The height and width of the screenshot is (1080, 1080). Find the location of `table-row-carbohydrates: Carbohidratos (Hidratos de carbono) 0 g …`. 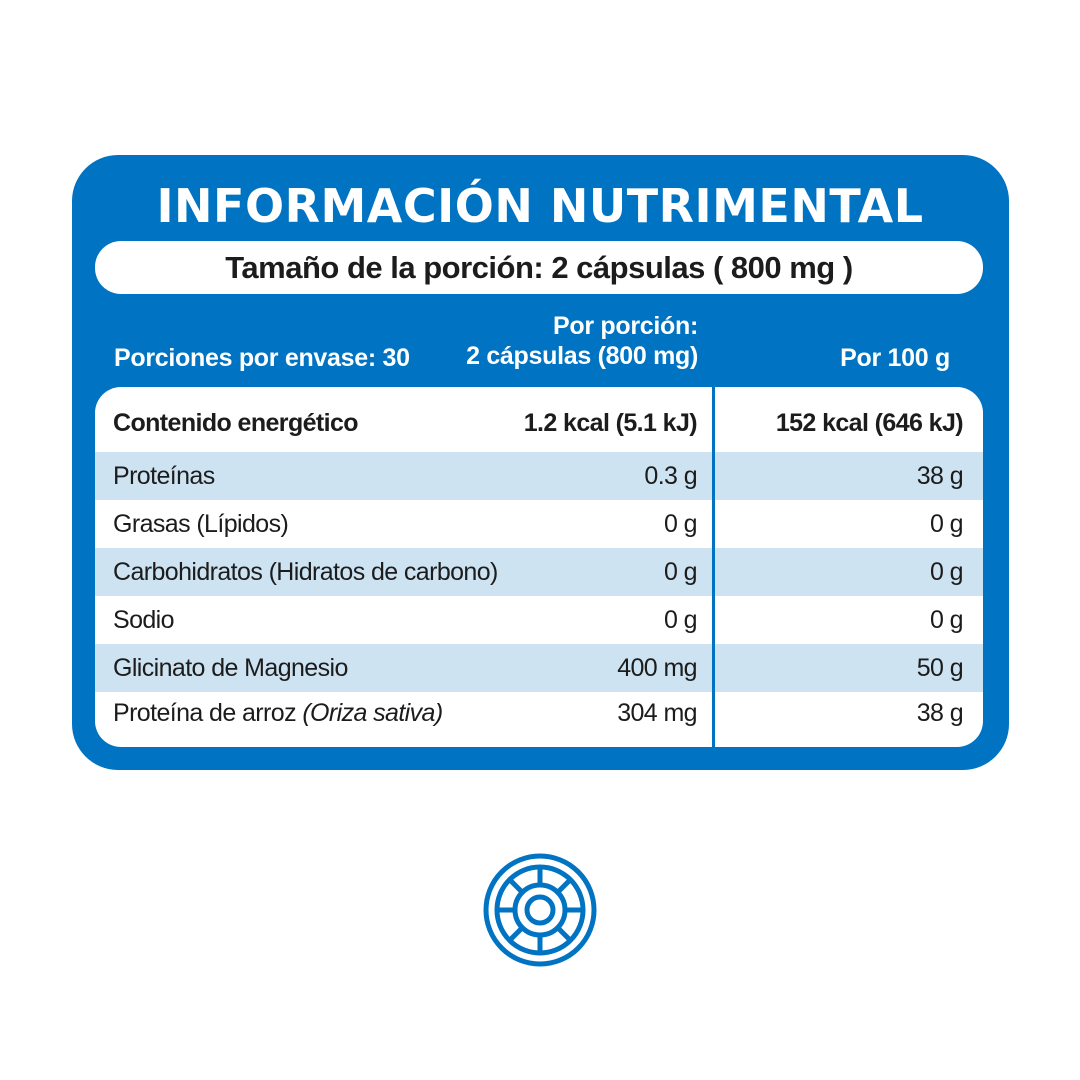

table-row-carbohydrates: Carbohidratos (Hidratos de carbono) 0 g … is located at coordinates (539, 572).